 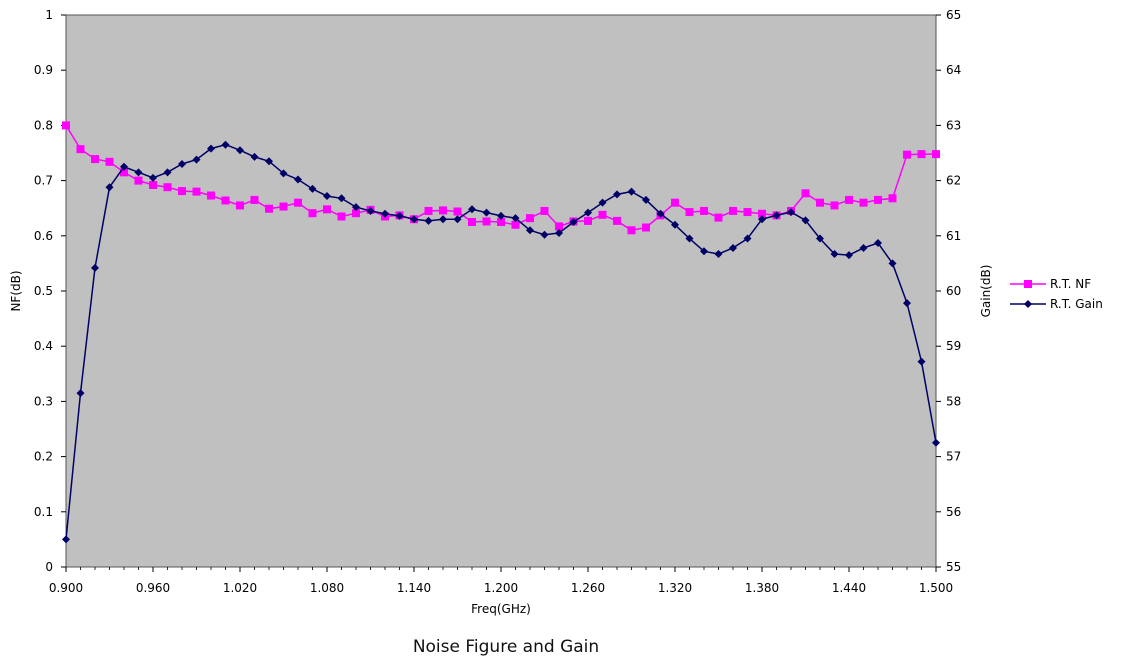 I want to click on left-tick-label: 0.6, so click(x=43, y=236).